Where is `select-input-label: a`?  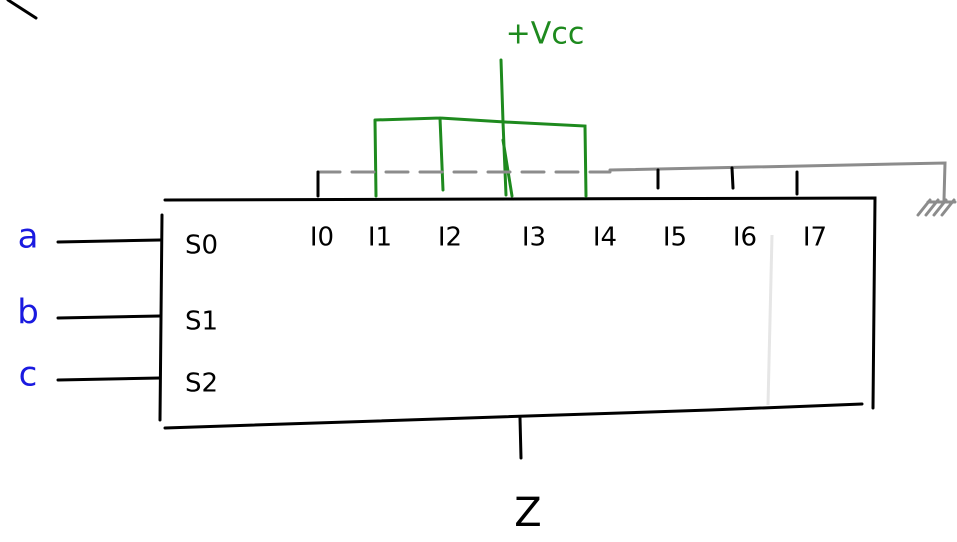 select-input-label: a is located at coordinates (28, 237).